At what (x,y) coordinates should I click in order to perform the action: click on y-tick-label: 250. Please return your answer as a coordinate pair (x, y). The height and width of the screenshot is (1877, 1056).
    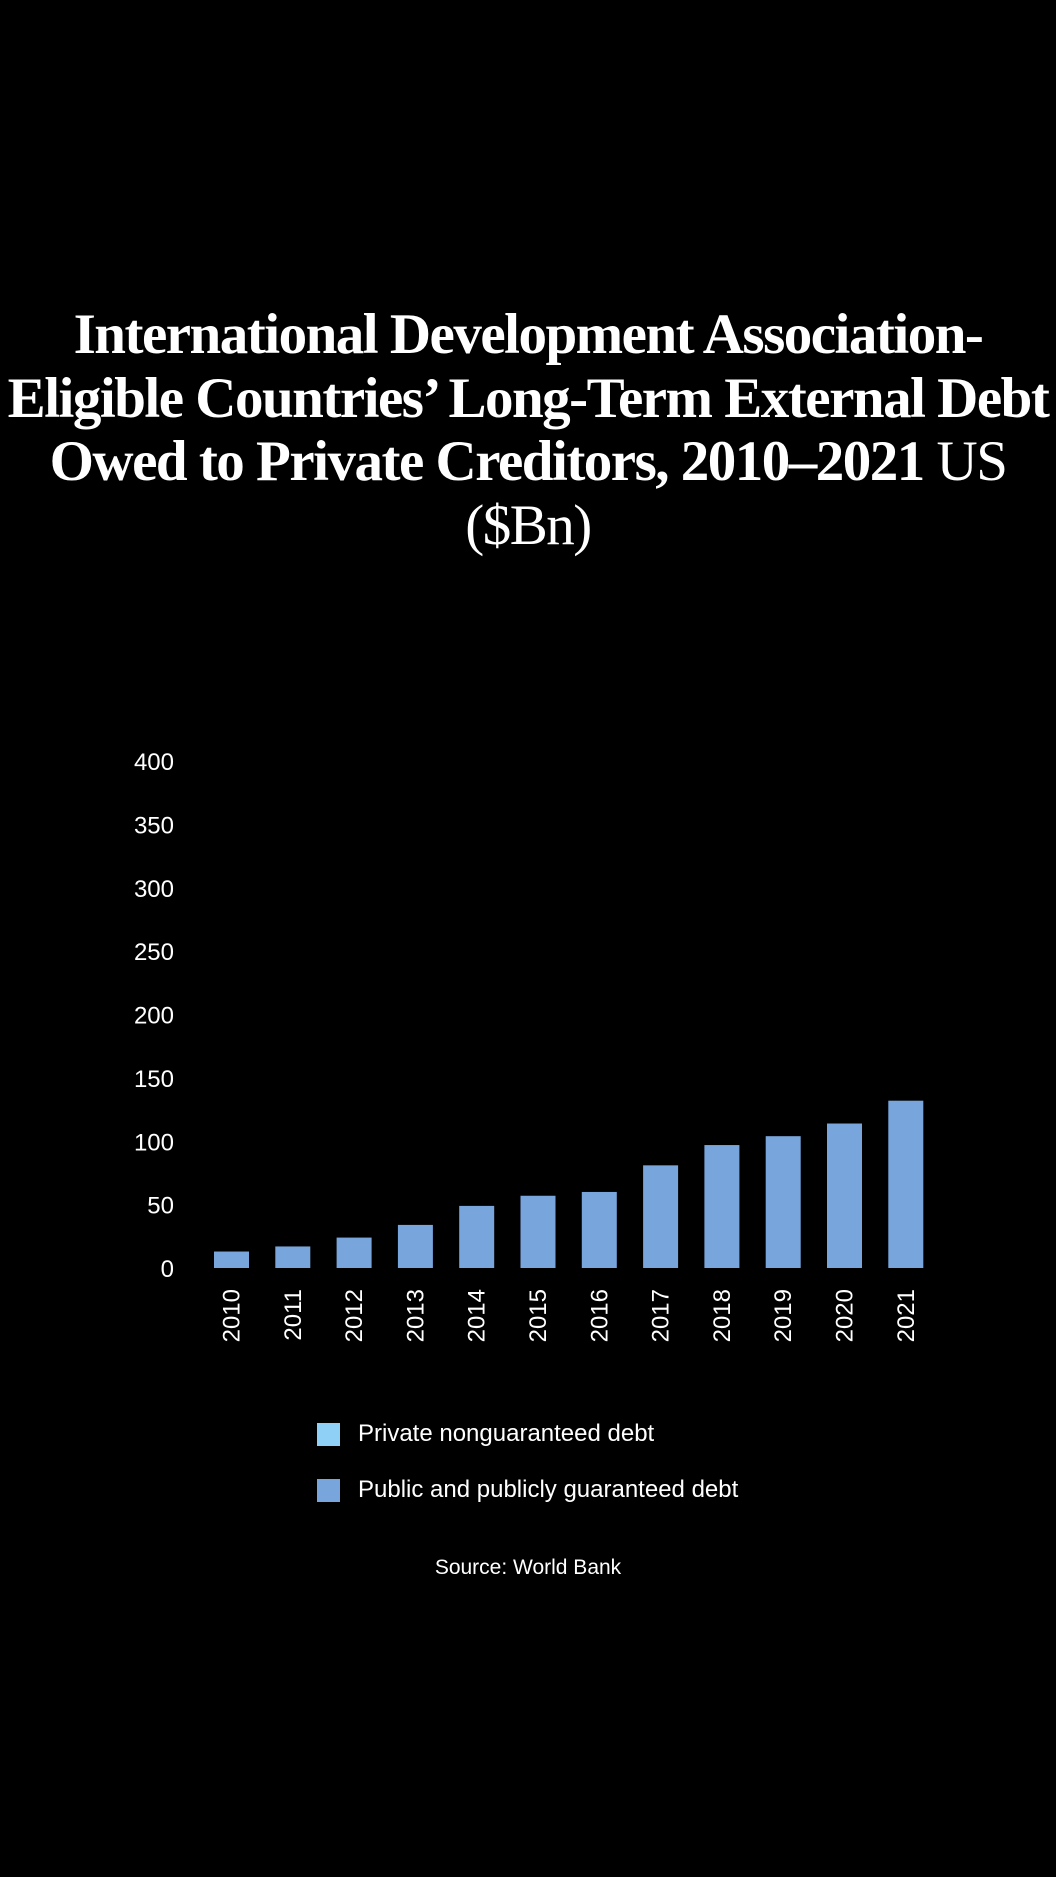
    Looking at the image, I should click on (154, 952).